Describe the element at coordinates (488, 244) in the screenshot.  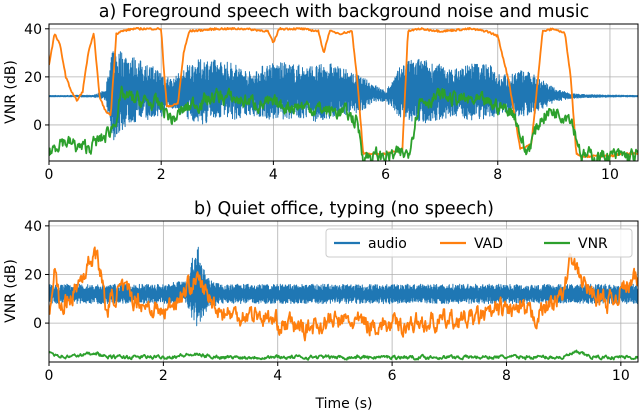
I see `legend-label-vad: VAD` at that location.